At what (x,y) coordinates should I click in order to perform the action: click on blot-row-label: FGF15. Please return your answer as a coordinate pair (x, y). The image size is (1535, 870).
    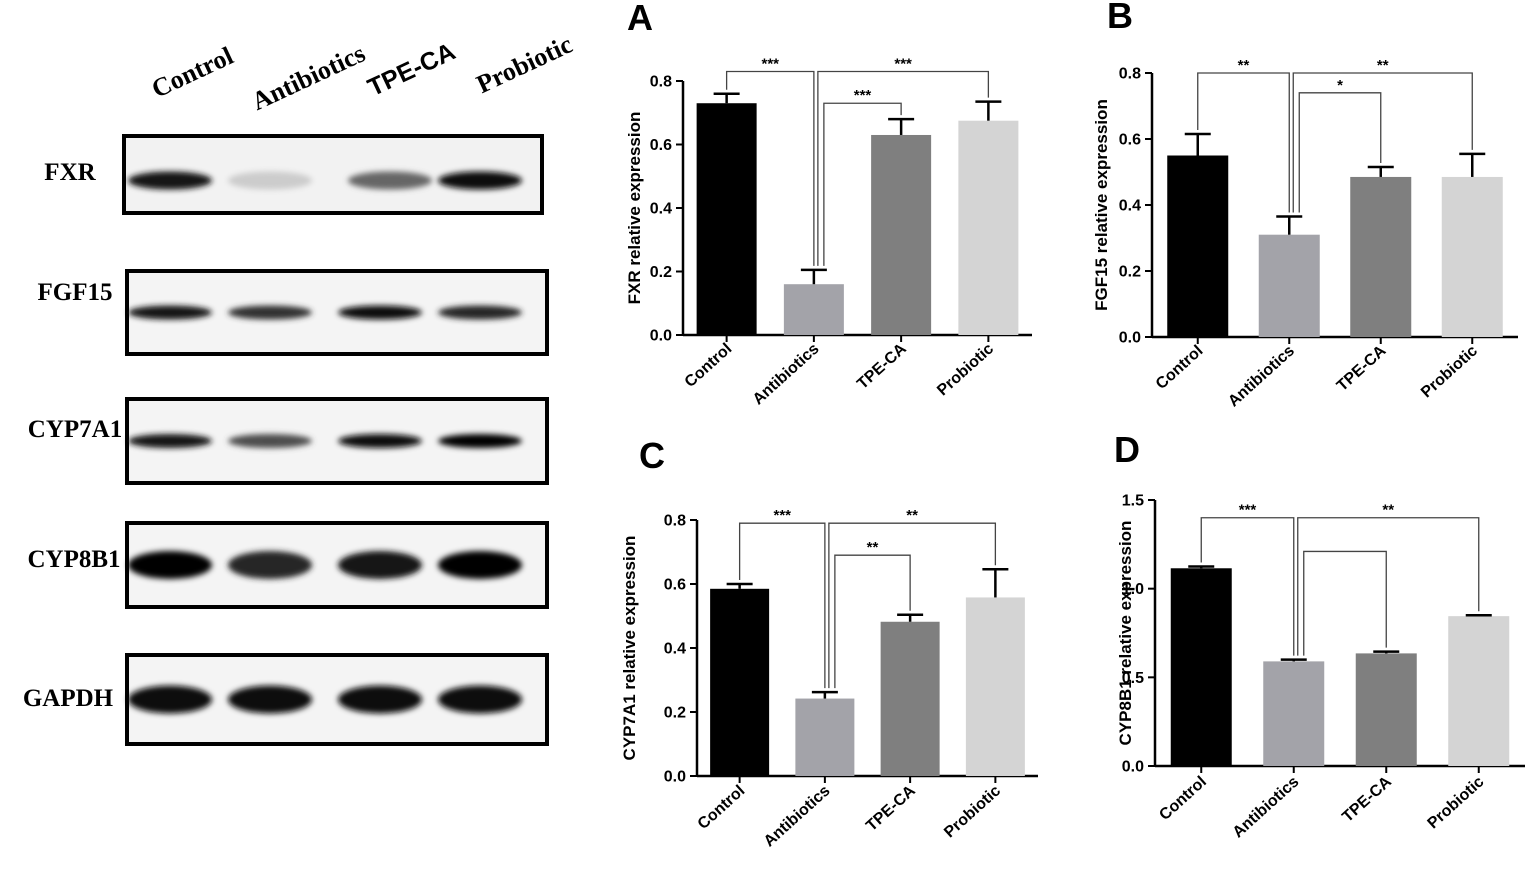
    Looking at the image, I should click on (75, 292).